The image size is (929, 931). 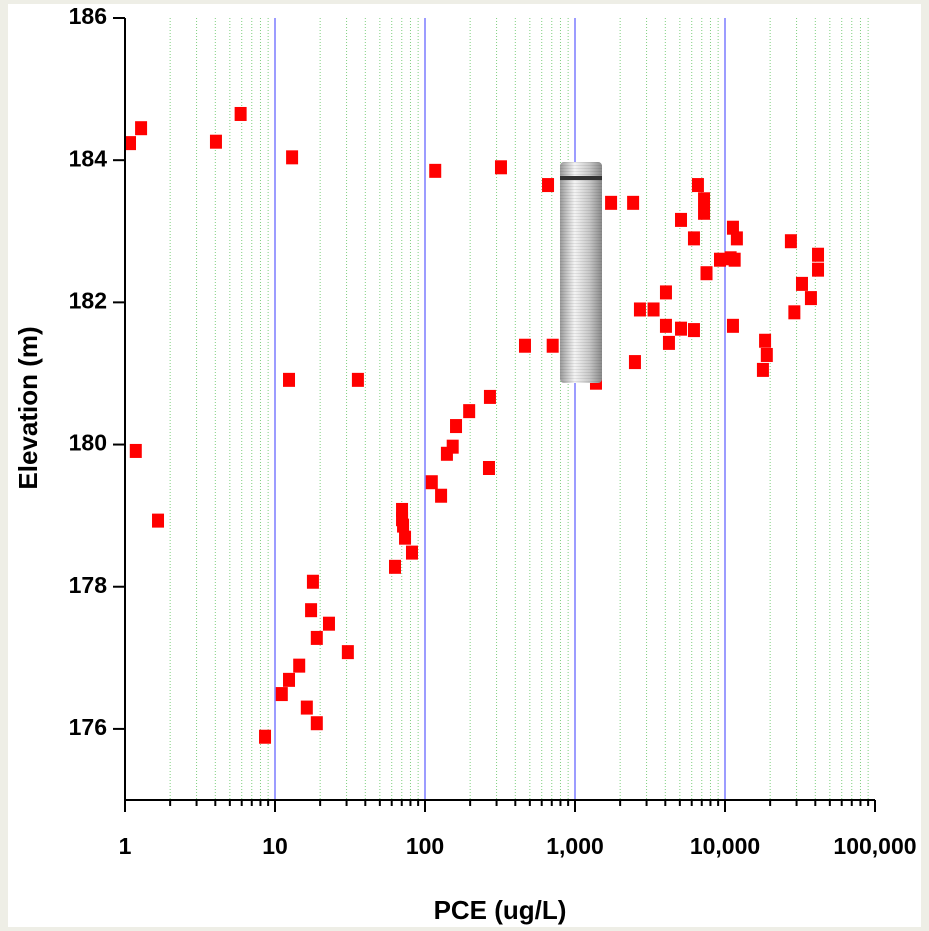 What do you see at coordinates (88, 585) in the screenshot?
I see `y-tick-label: 178` at bounding box center [88, 585].